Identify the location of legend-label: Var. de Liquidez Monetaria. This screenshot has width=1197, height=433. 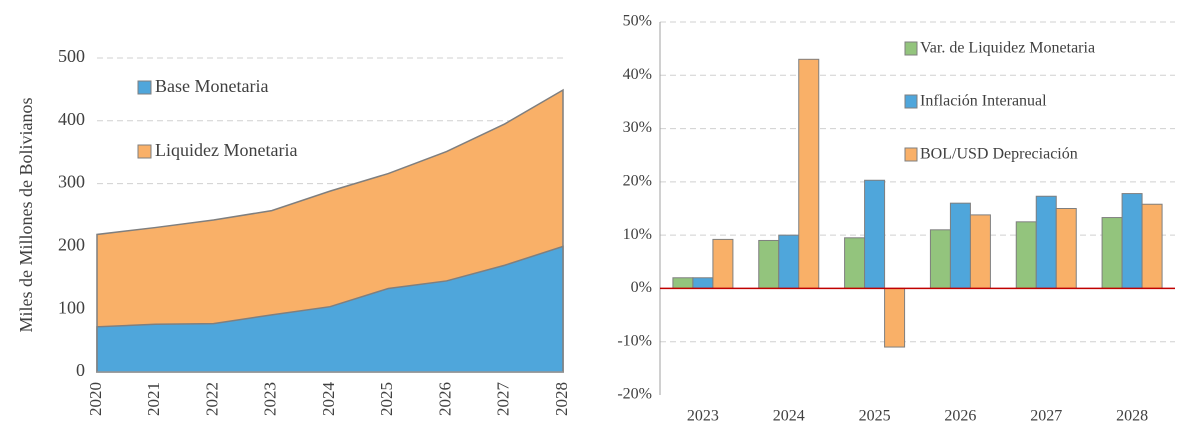
(1007, 48).